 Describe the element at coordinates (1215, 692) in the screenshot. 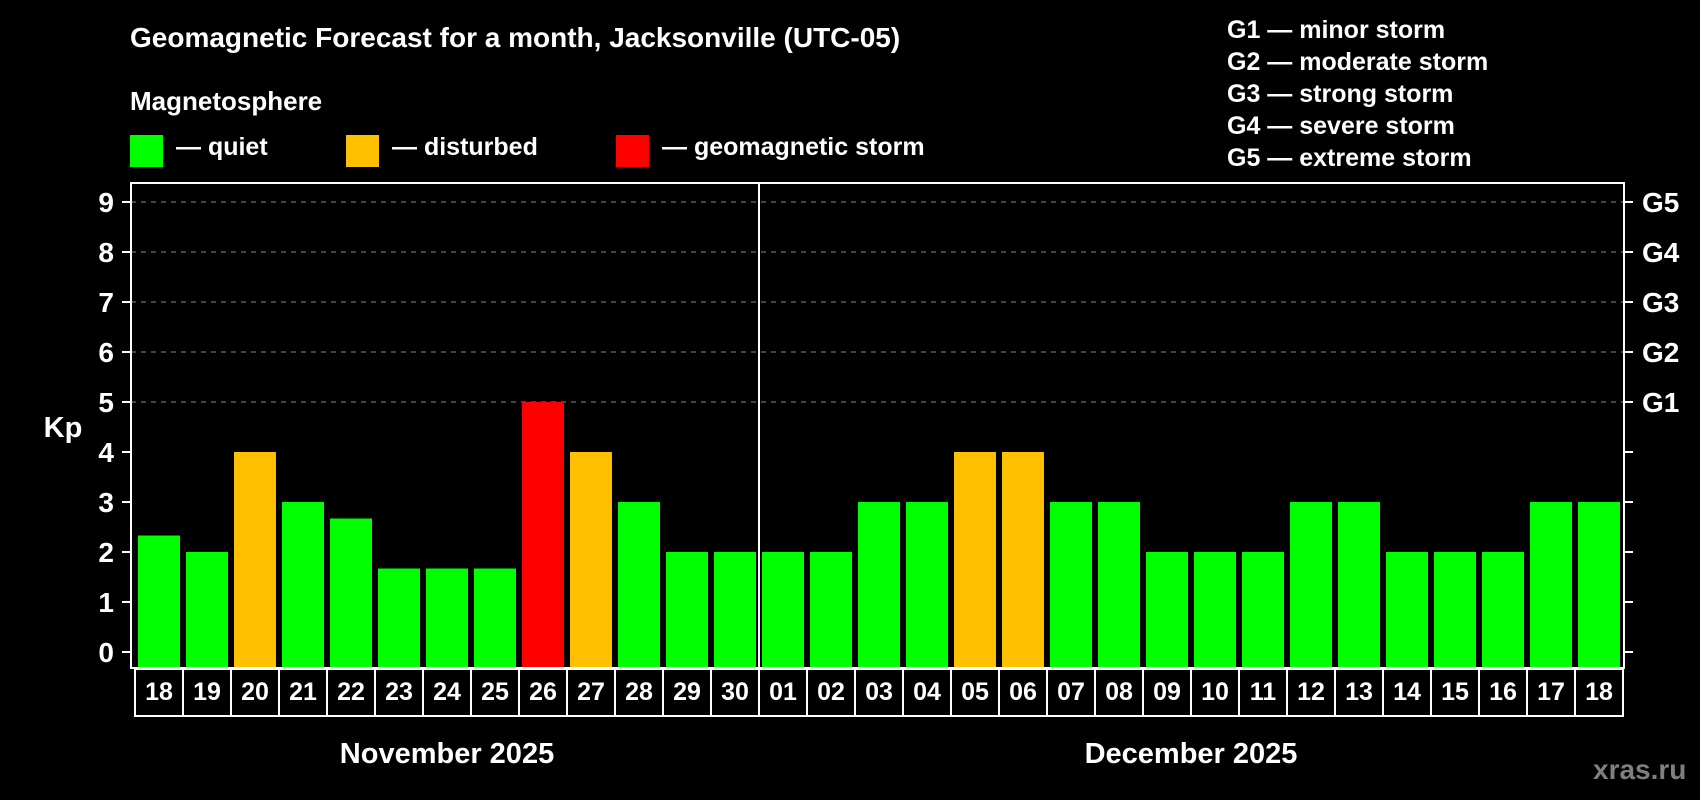

I see `x-tick-label-22: 10` at that location.